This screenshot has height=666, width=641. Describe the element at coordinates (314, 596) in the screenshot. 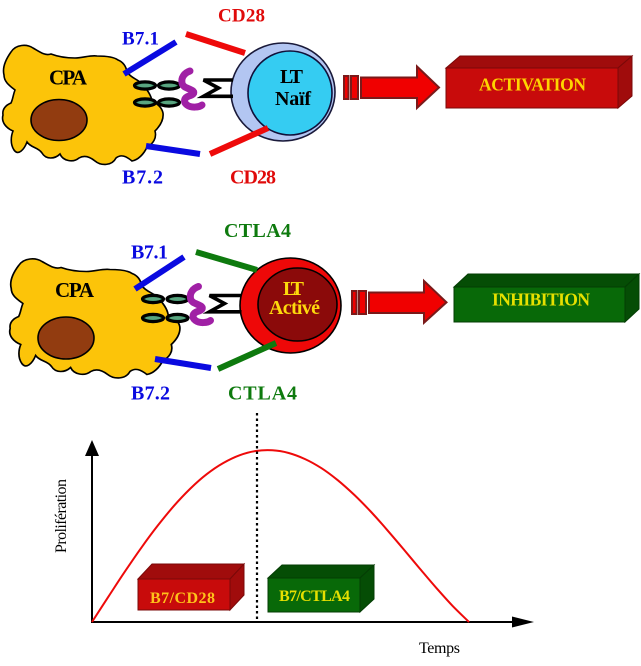

I see `svg-text: B7/CTLA4` at that location.